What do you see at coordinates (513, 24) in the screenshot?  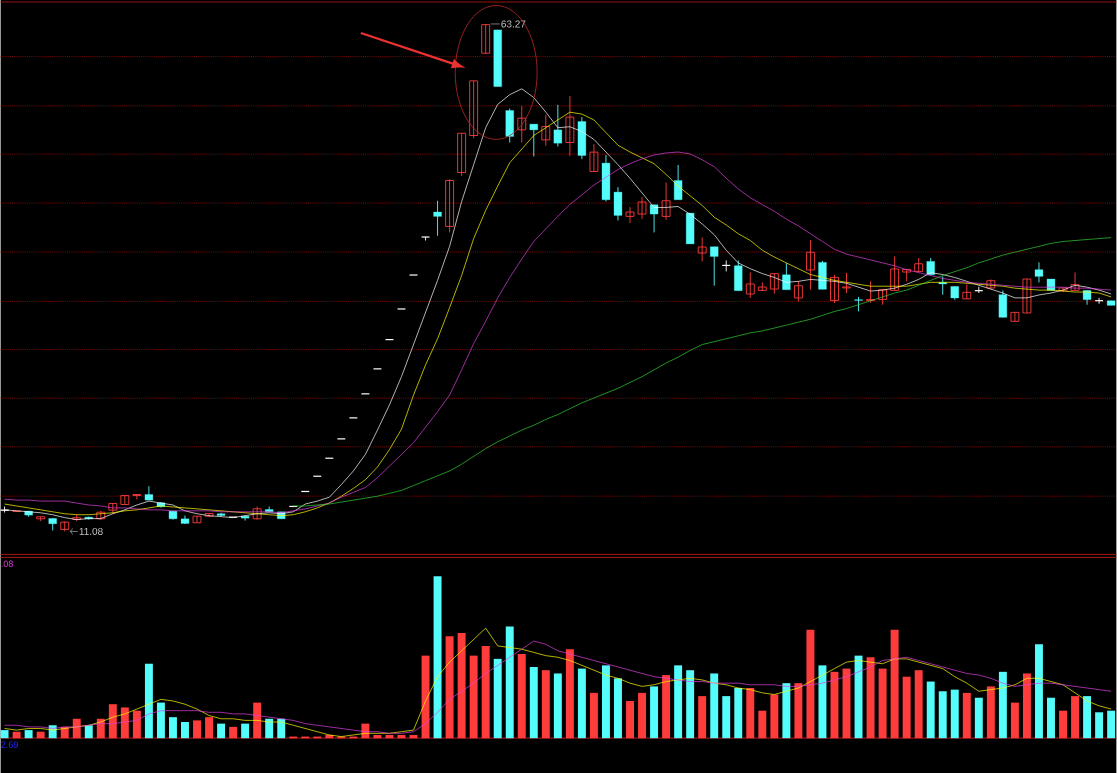 I see `annotation: 63.27` at bounding box center [513, 24].